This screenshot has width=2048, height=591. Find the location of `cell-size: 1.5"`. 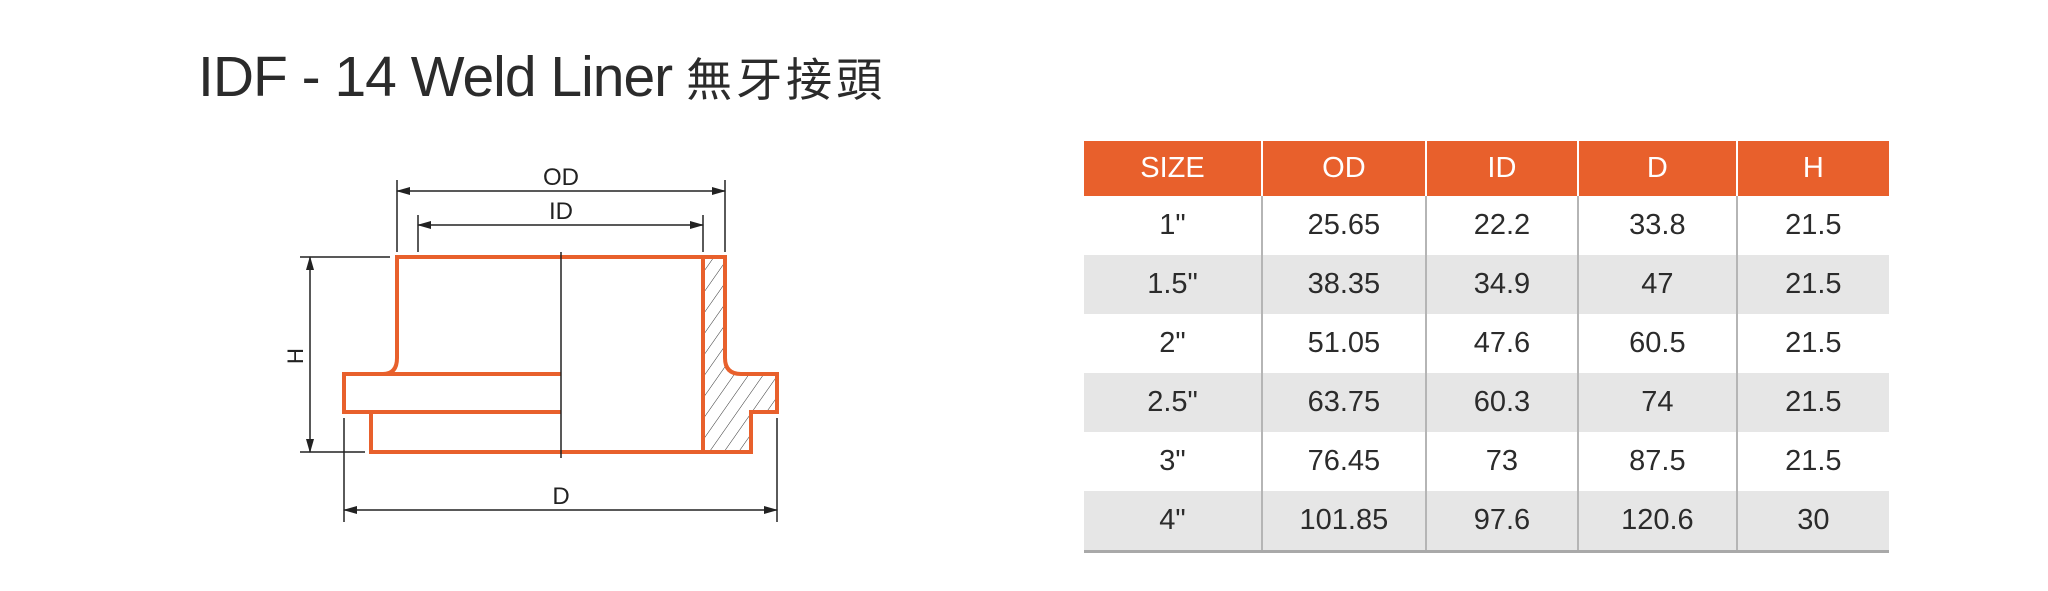

cell-size: 1.5" is located at coordinates (1173, 284).